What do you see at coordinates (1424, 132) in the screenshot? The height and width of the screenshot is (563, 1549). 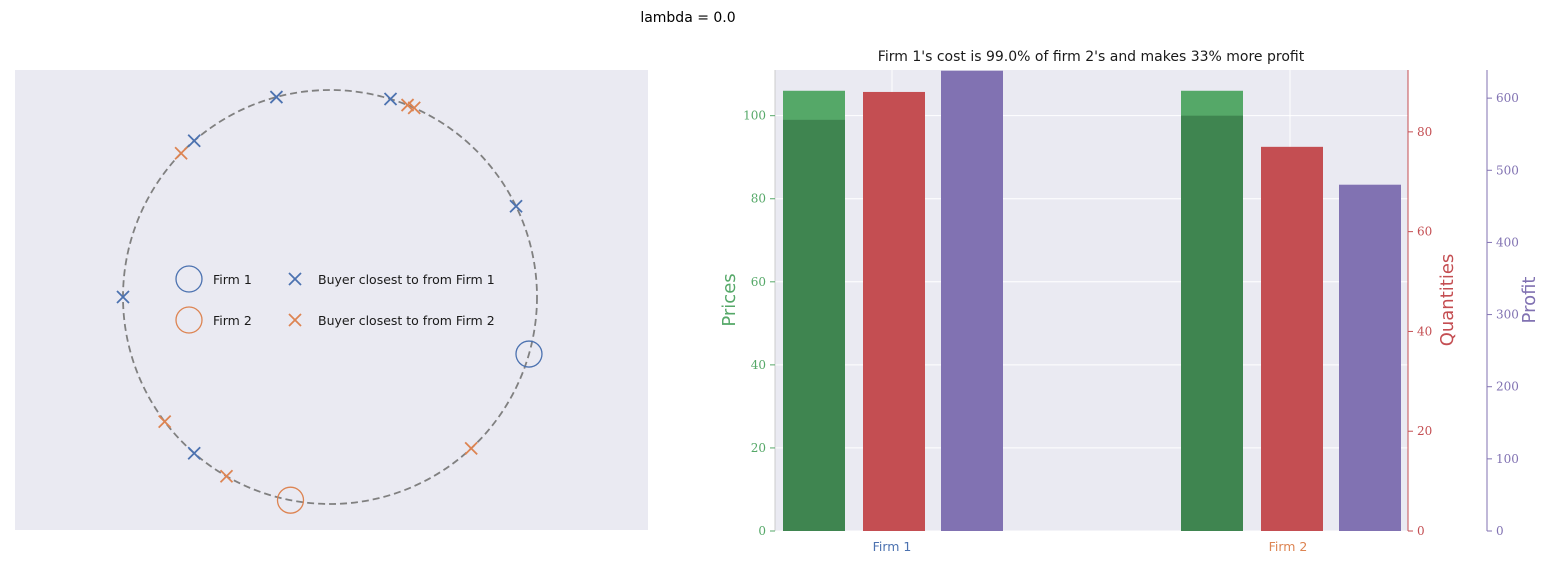 I see `tick-label-right1: 80` at bounding box center [1424, 132].